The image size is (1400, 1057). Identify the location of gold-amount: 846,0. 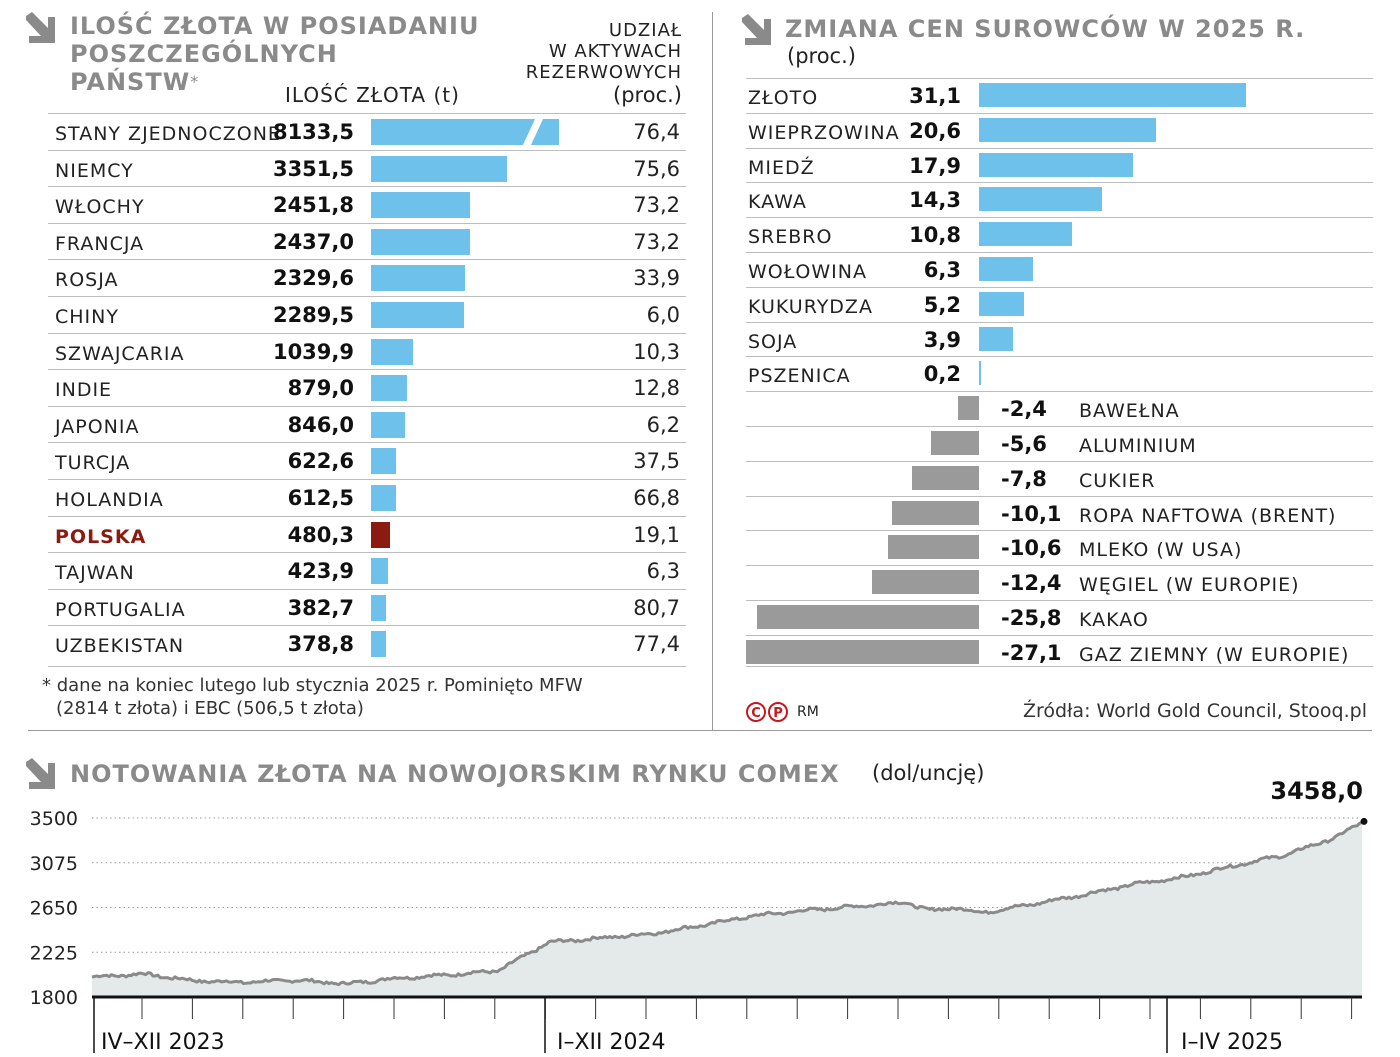
(320, 424).